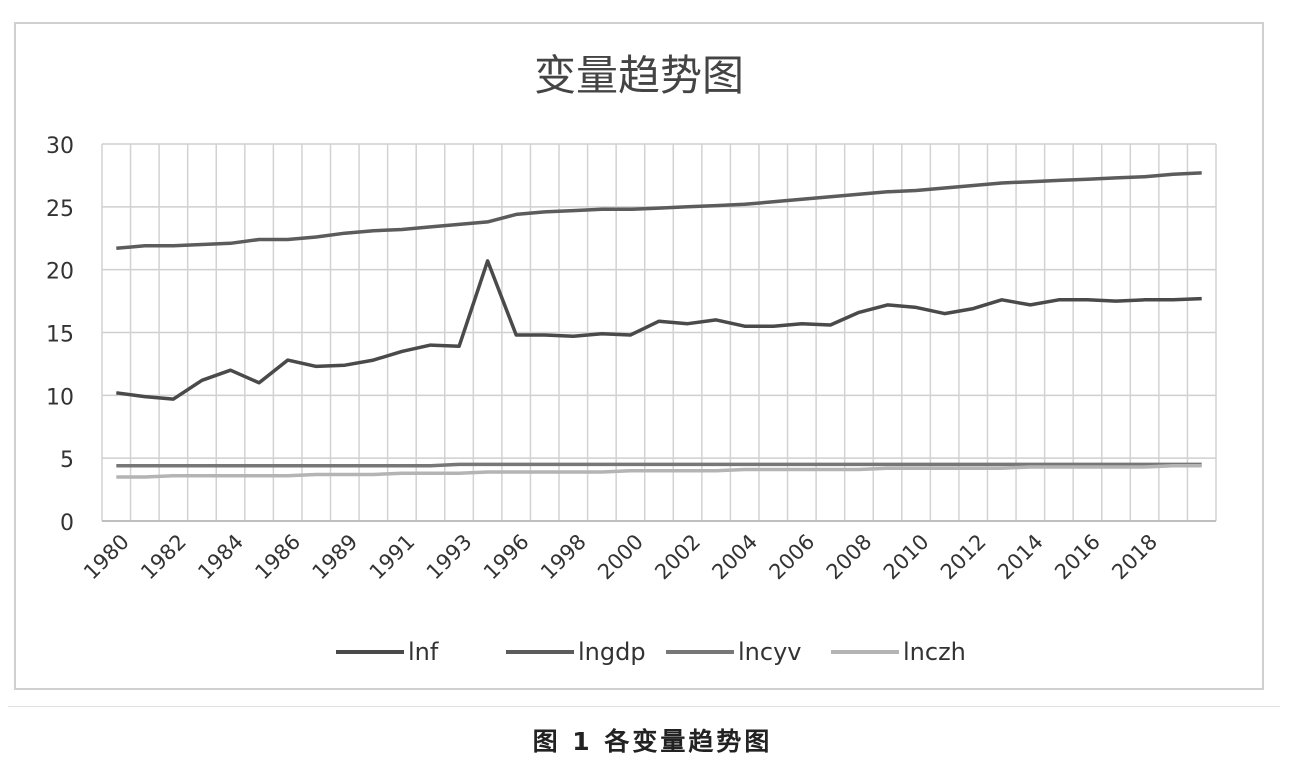  What do you see at coordinates (620, 557) in the screenshot?
I see `x-tick-label: 2000` at bounding box center [620, 557].